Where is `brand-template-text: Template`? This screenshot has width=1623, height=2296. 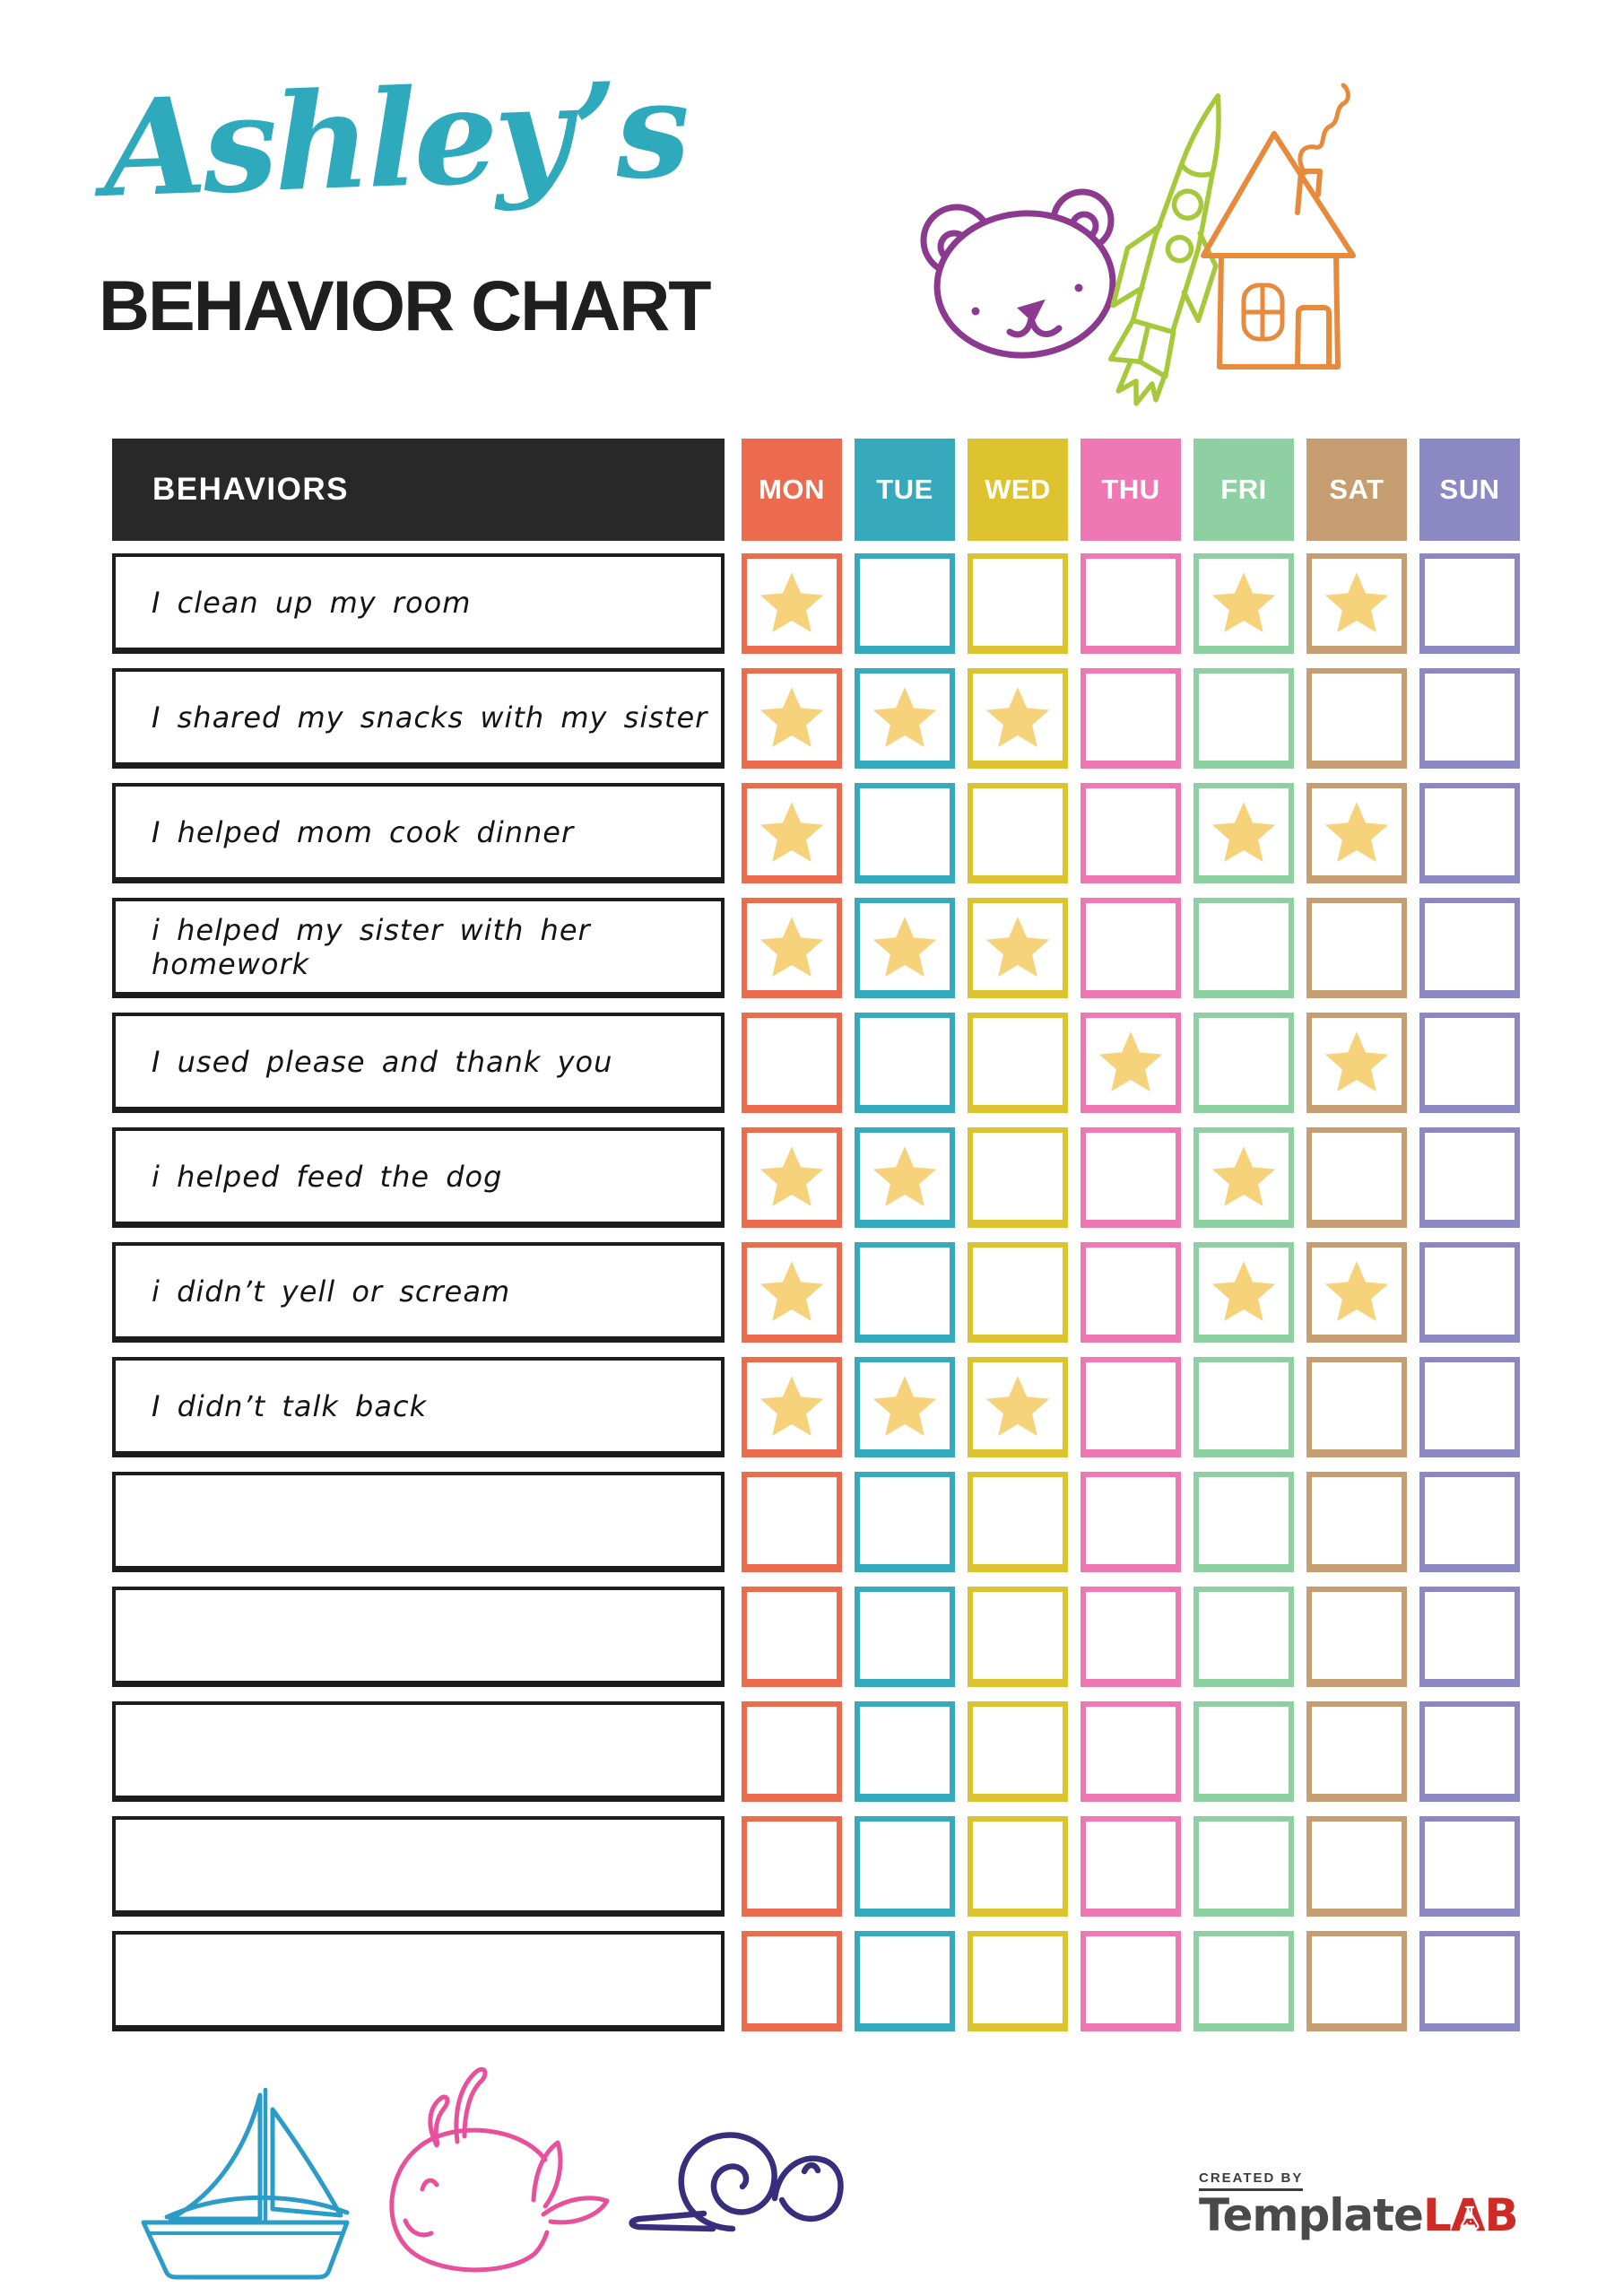
brand-template-text: Template is located at coordinates (1311, 2215).